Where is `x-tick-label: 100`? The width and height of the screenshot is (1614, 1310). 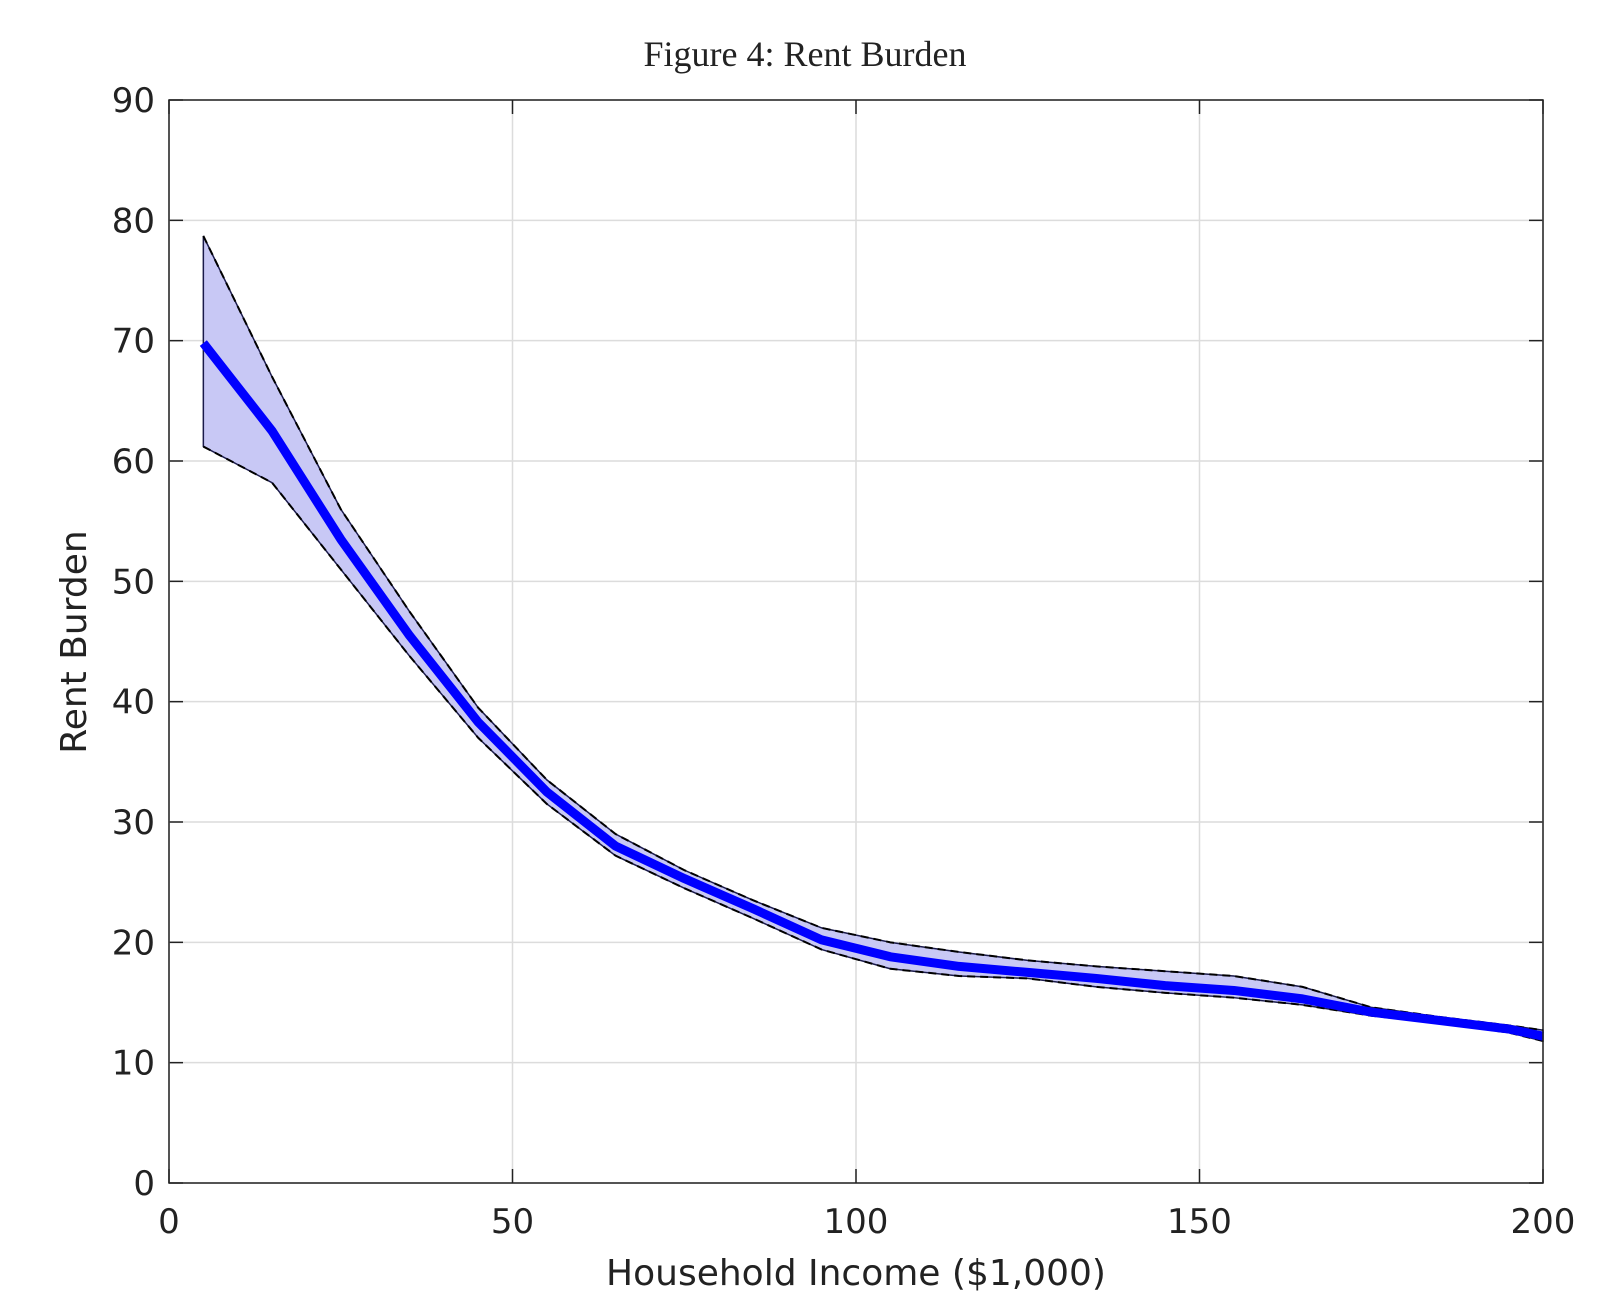
x-tick-label: 100 is located at coordinates (856, 1222).